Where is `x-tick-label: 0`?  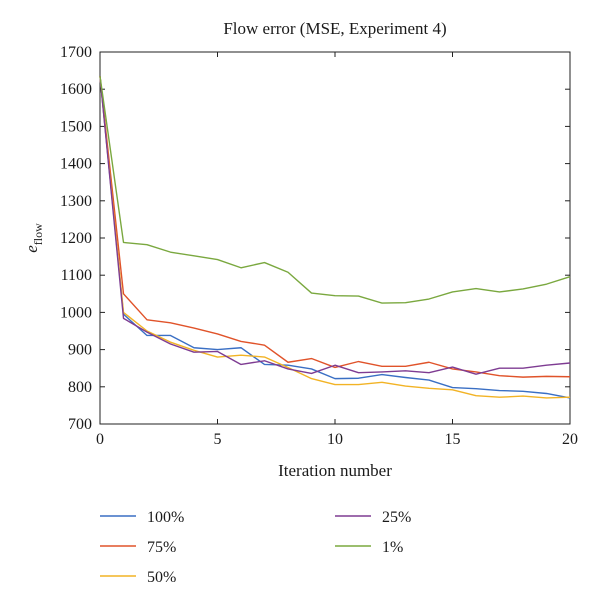
x-tick-label: 0 is located at coordinates (100, 439).